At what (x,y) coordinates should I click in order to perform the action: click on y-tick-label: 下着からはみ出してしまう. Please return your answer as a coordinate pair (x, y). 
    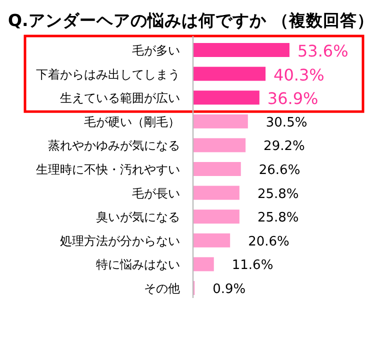
    Looking at the image, I should click on (108, 74).